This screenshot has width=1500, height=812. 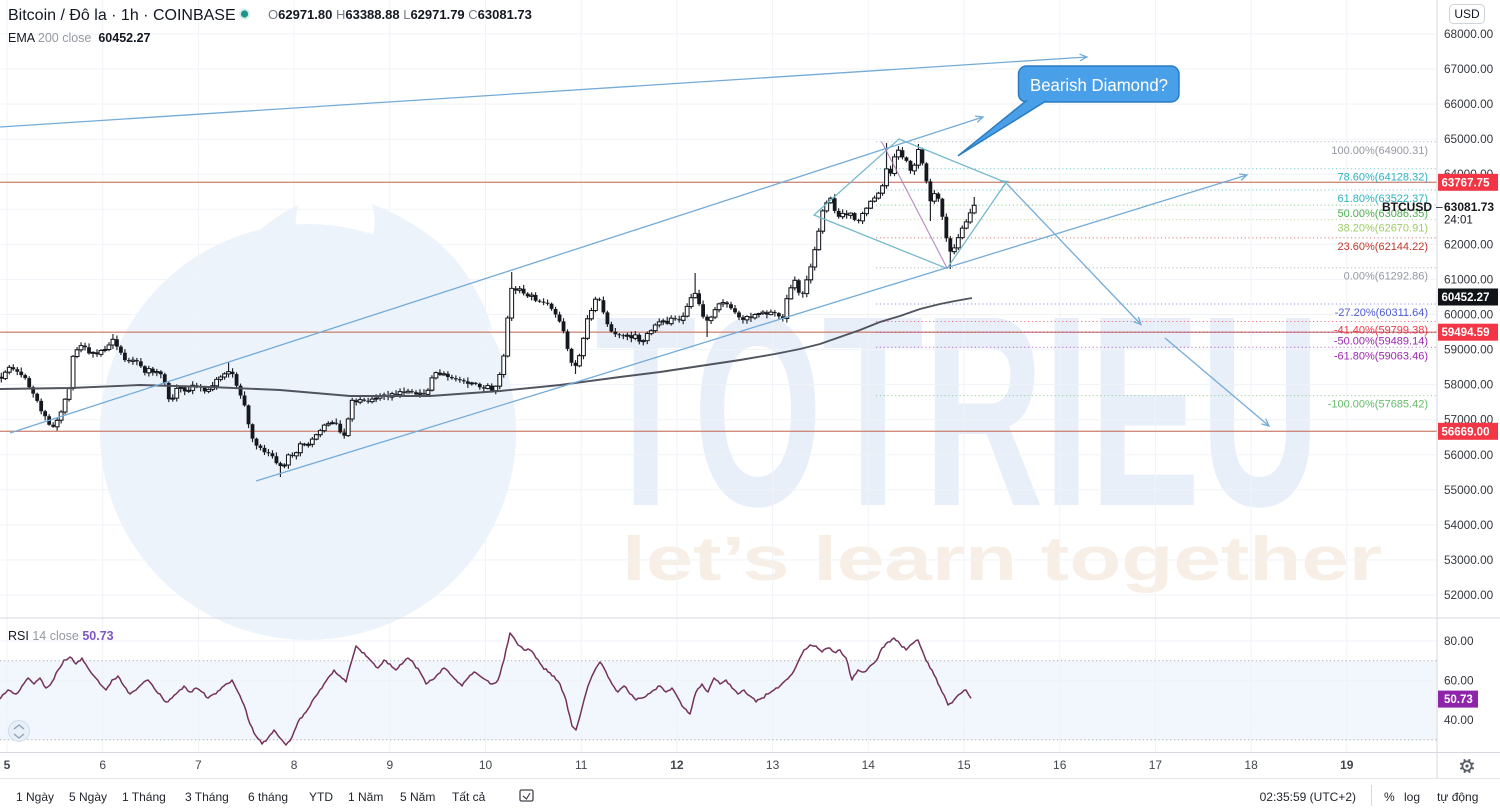 What do you see at coordinates (61, 636) in the screenshot?
I see `svg-text: RSI 14 close 50.73` at bounding box center [61, 636].